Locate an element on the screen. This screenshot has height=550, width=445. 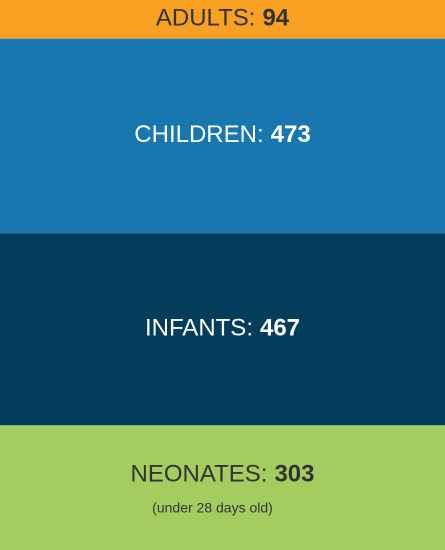
block is located at coordinates (222, 19).